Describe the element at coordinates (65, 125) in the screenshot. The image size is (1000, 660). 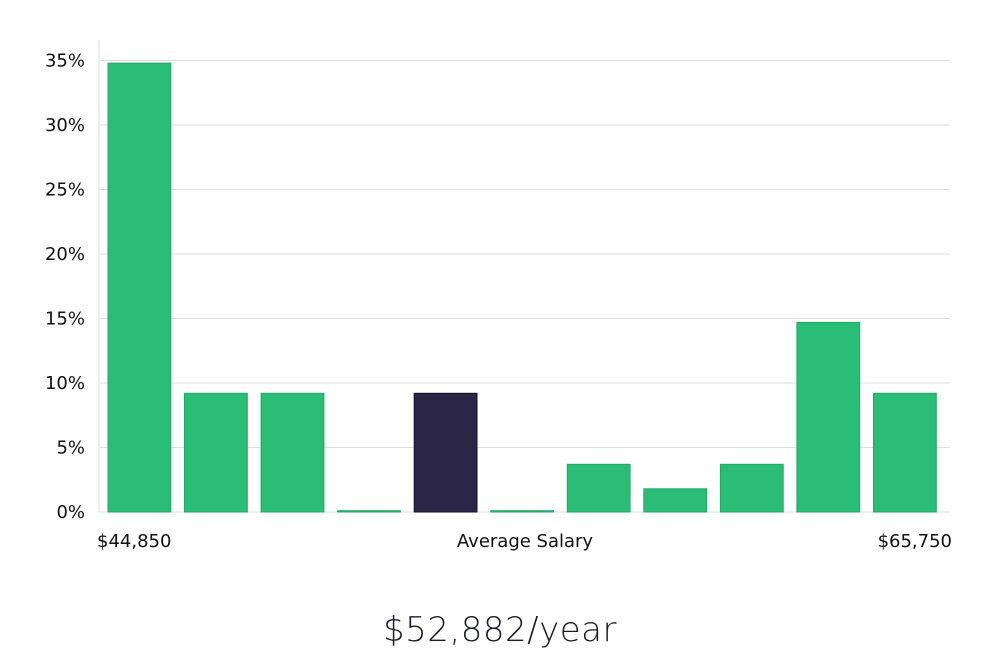
I see `y-tick-label: 30%` at that location.